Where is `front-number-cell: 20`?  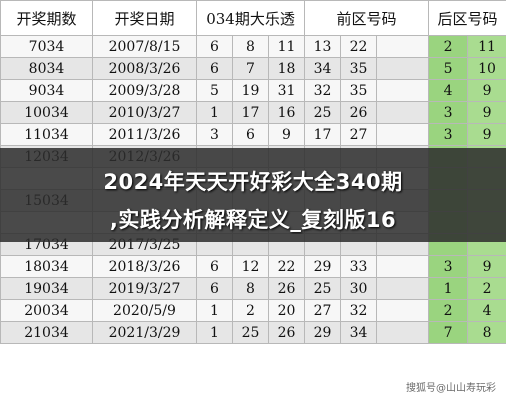
front-number-cell: 20 is located at coordinates (286, 310).